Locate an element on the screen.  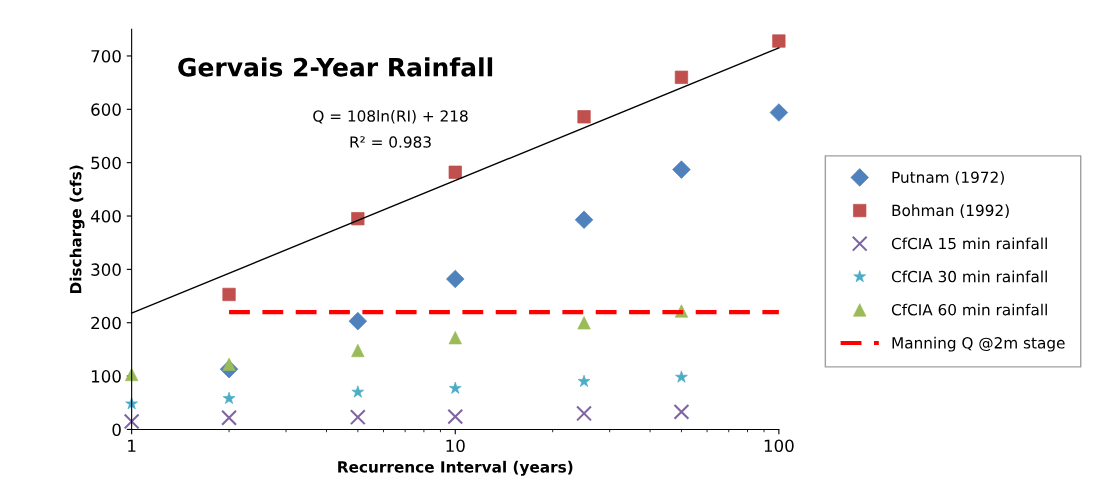
legend-label: CfCIA 30 min rainfall is located at coordinates (969, 276).